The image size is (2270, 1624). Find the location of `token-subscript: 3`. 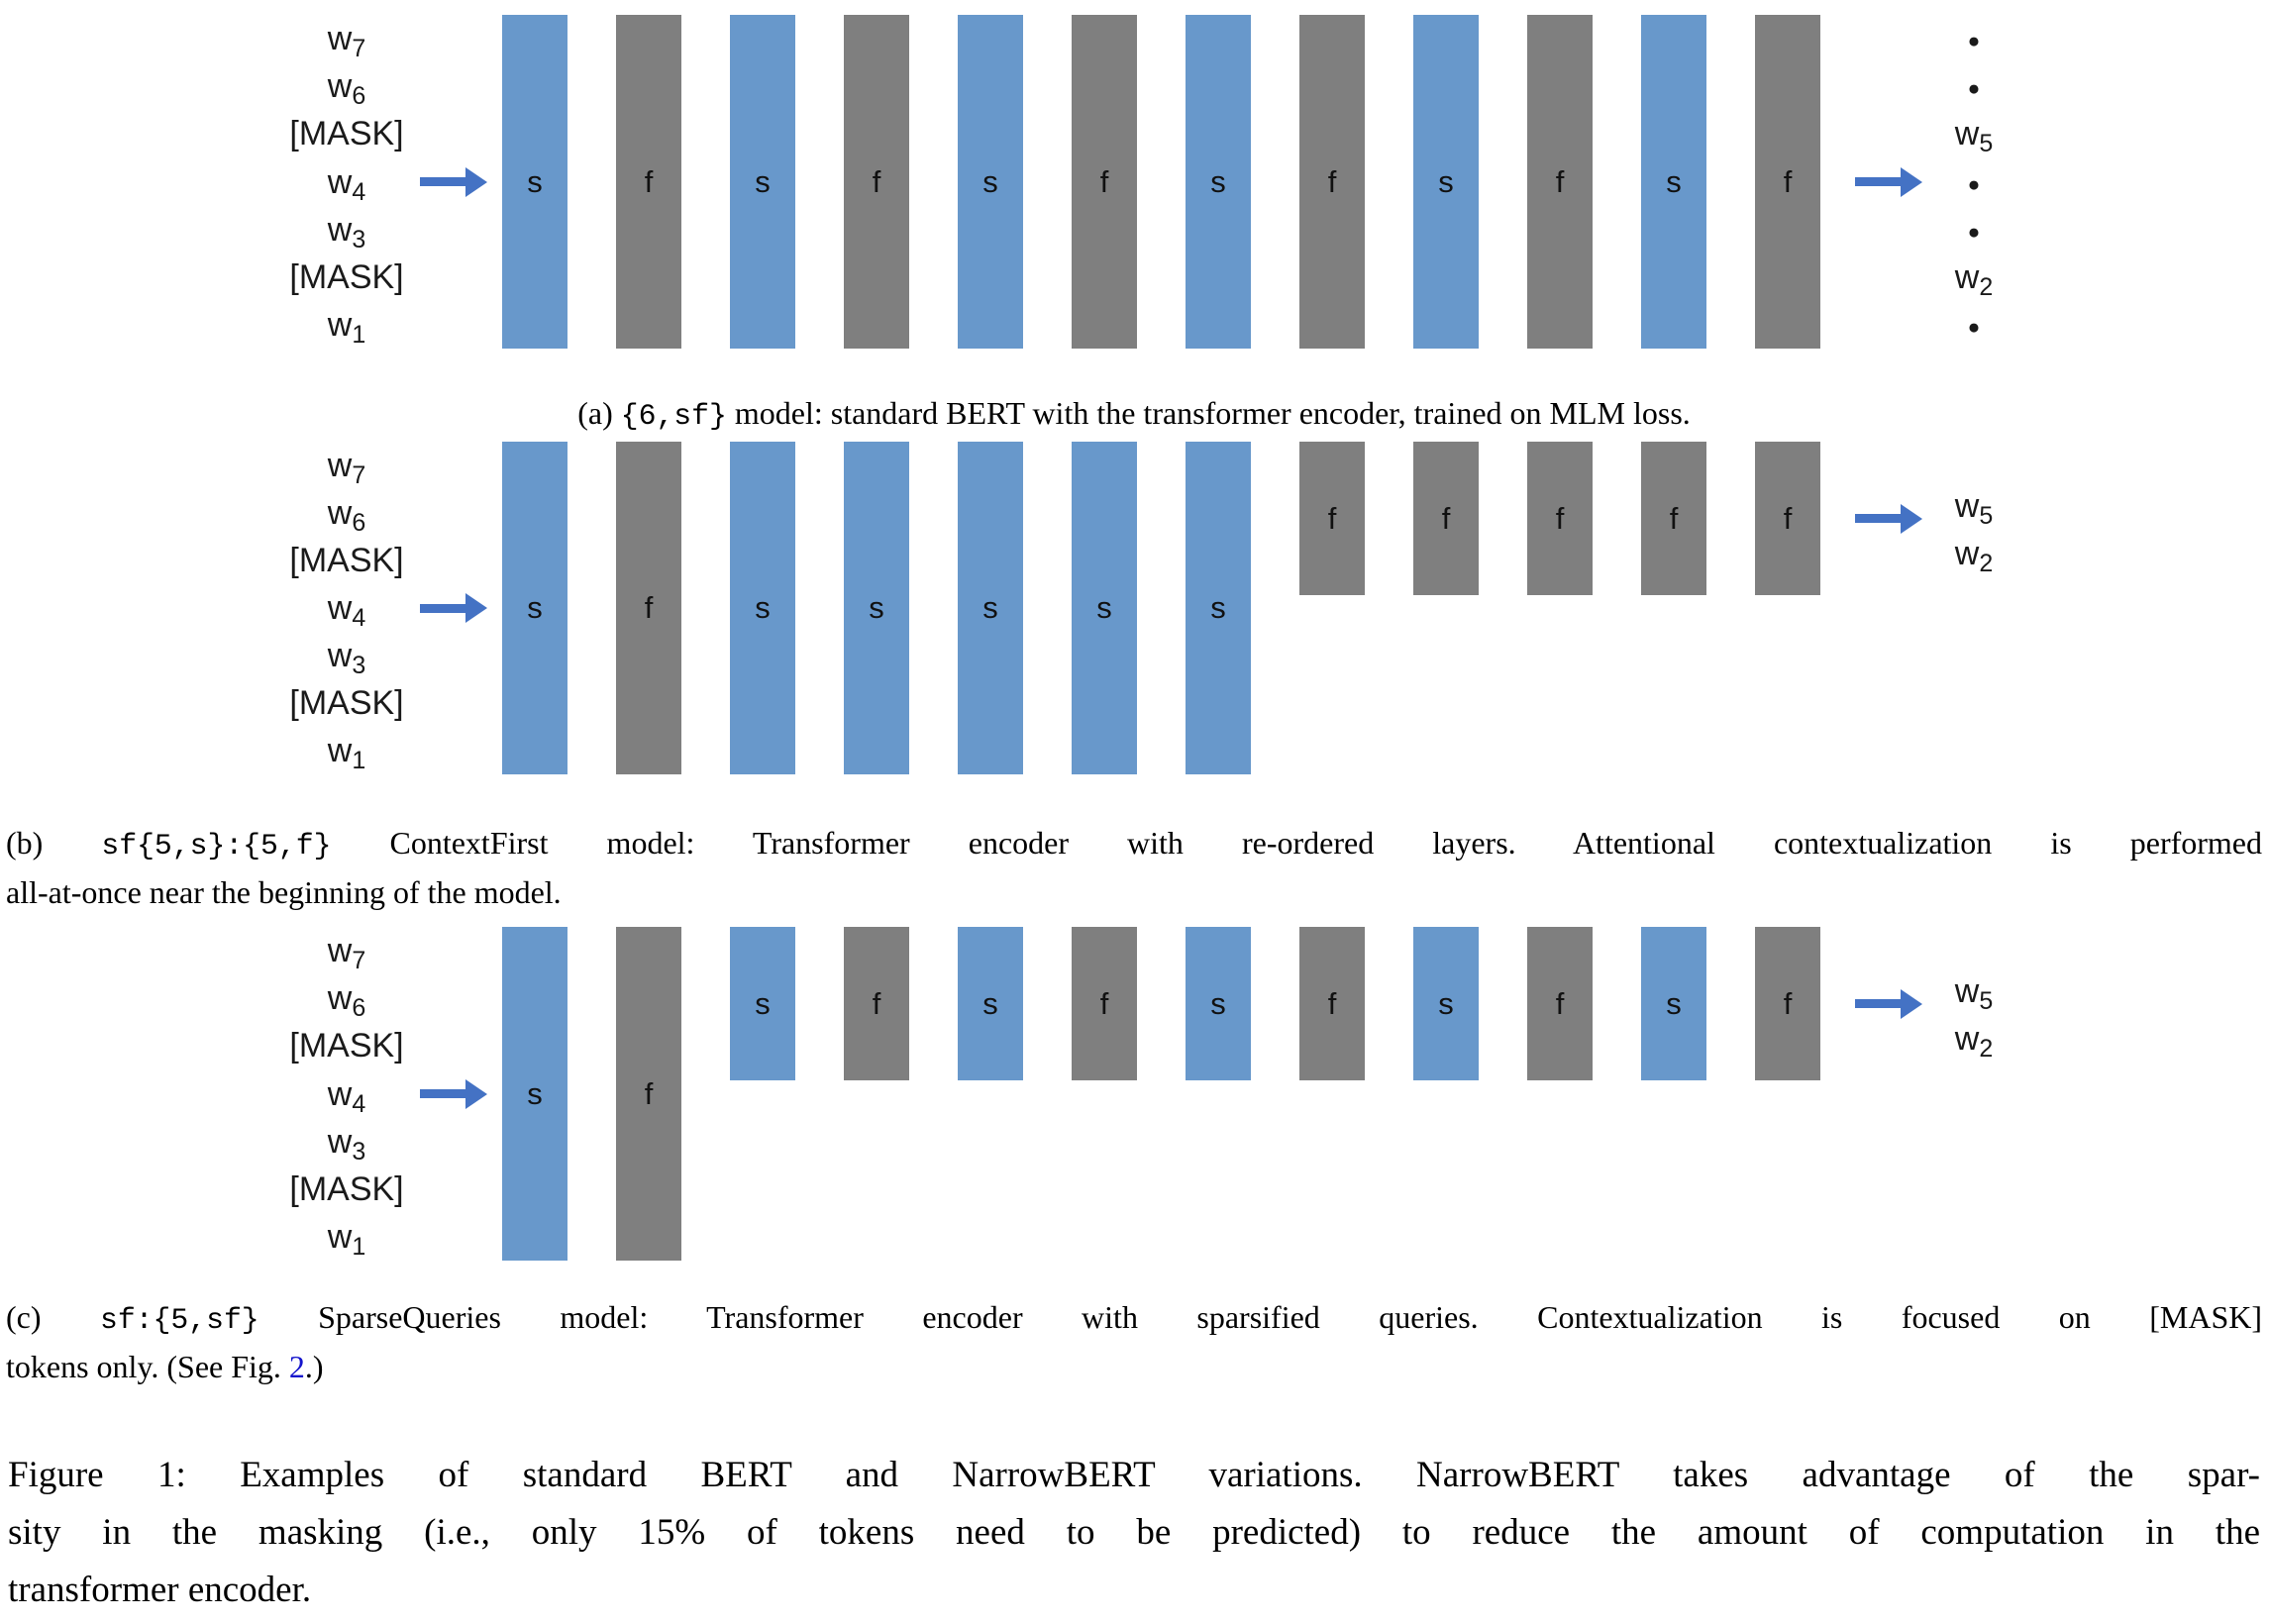

token-subscript: 3 is located at coordinates (359, 665).